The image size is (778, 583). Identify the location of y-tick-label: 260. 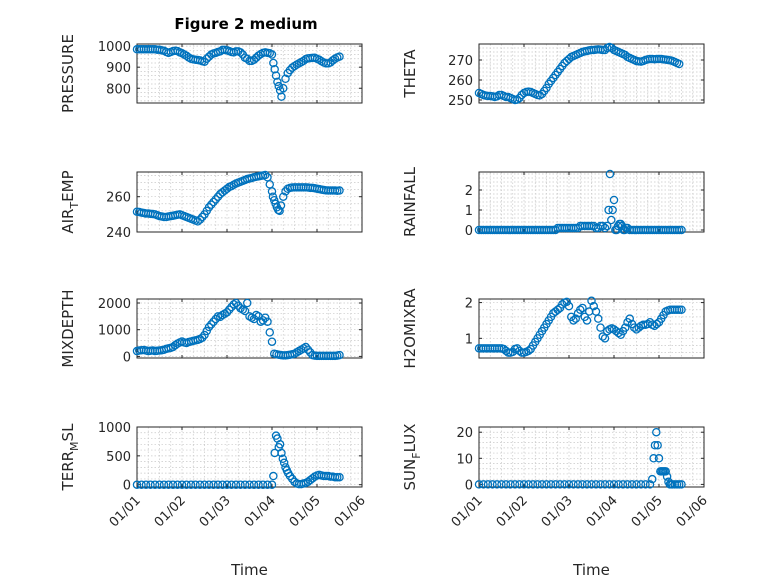
(460, 81).